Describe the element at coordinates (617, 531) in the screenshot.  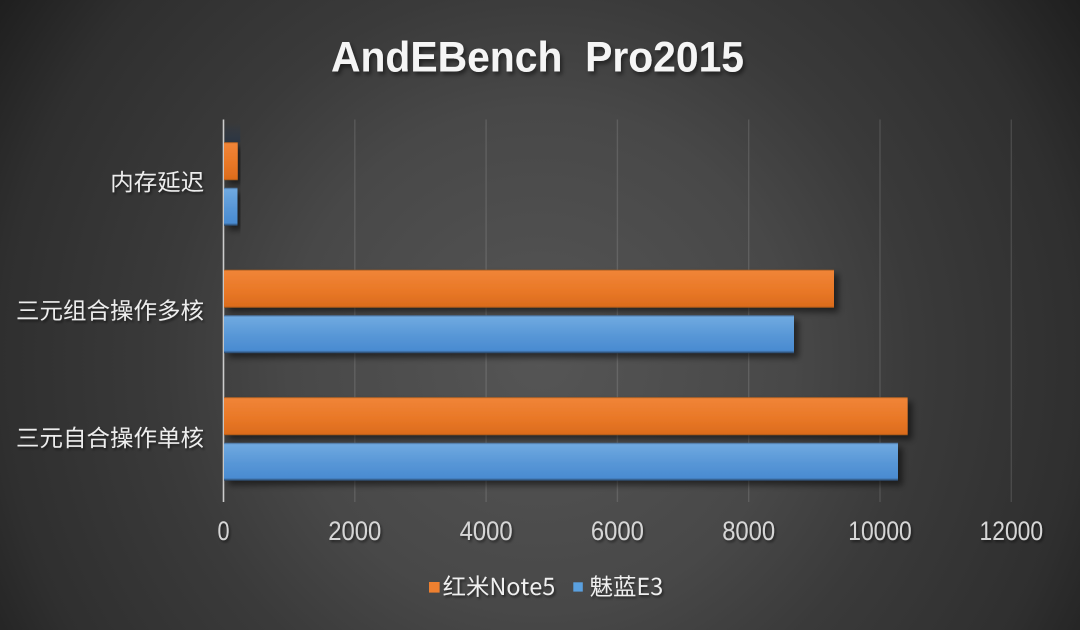
I see `svg-text: 6000` at that location.